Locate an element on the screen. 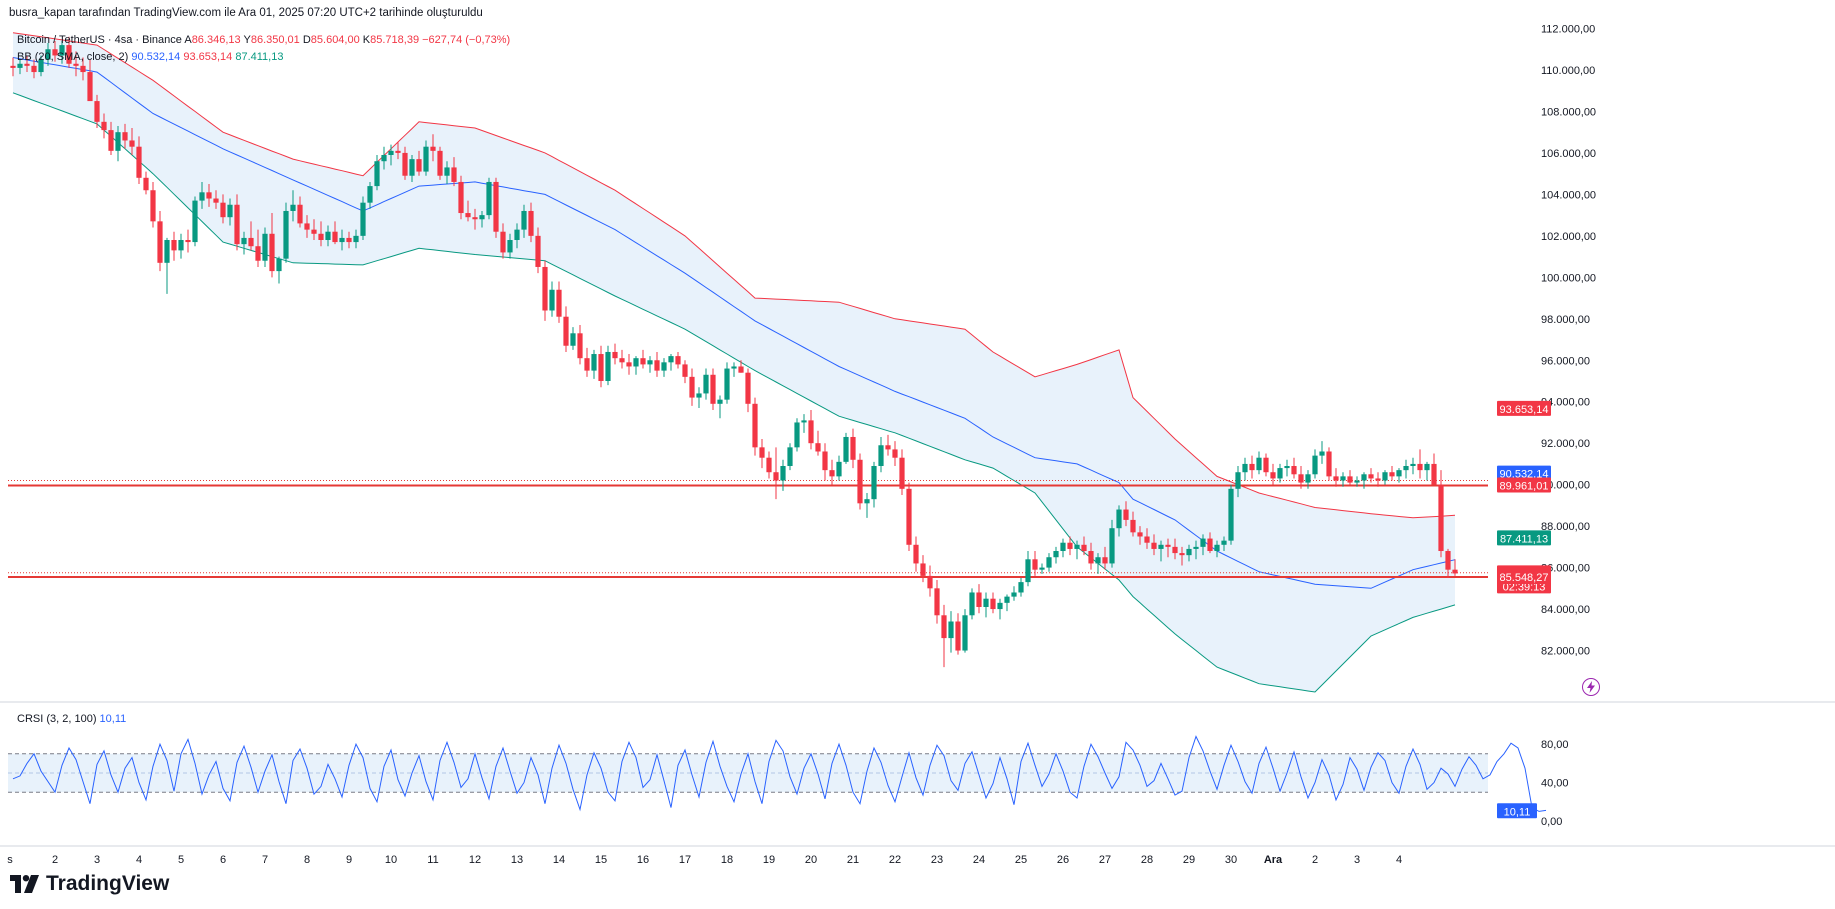  high-value: 86.350,01 is located at coordinates (275, 40).